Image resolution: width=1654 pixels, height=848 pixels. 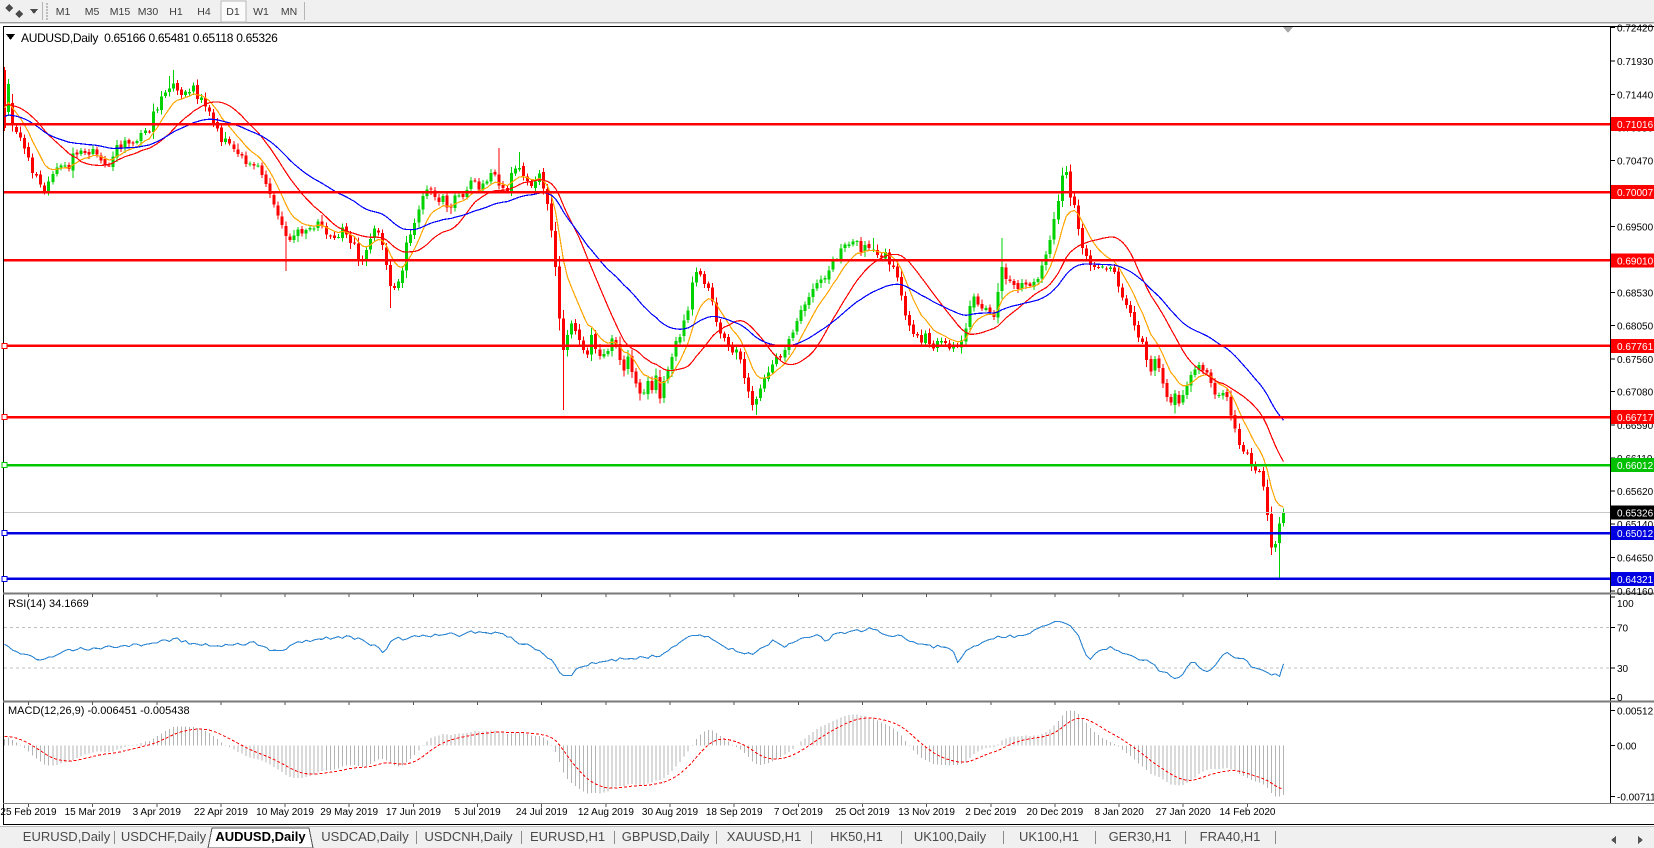 What do you see at coordinates (413, 812) in the screenshot?
I see `svg-text: 17 Jun 2019` at bounding box center [413, 812].